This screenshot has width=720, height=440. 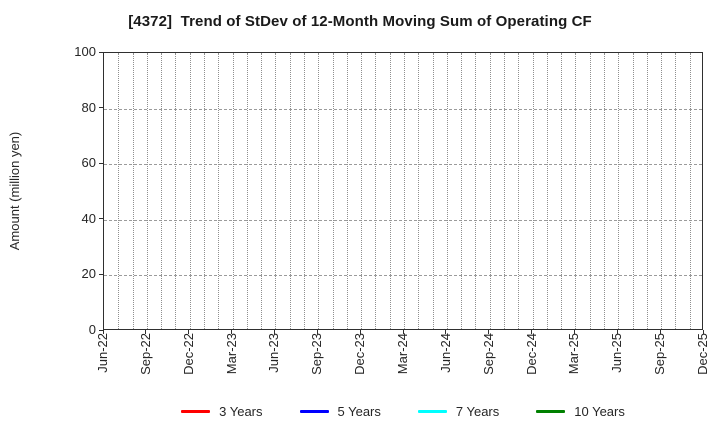 What do you see at coordinates (274, 353) in the screenshot?
I see `x-tick-label: Jun-23` at bounding box center [274, 353].